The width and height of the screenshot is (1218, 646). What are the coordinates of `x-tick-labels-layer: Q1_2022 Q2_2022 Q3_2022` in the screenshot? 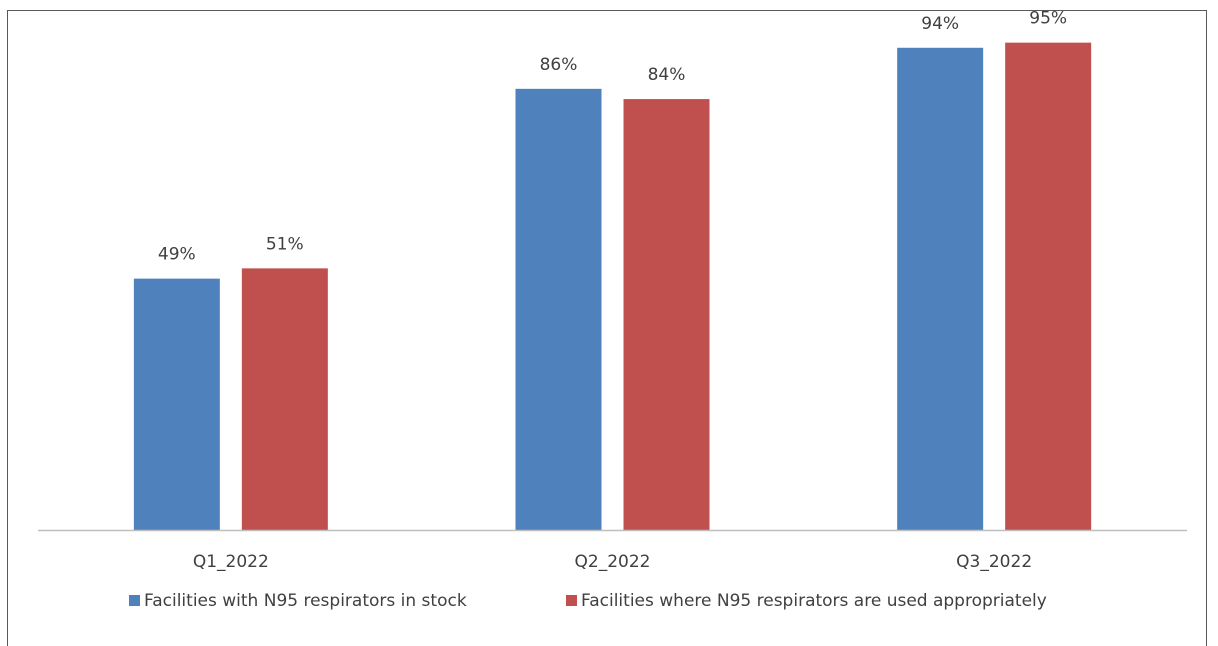 It's located at (612, 562).